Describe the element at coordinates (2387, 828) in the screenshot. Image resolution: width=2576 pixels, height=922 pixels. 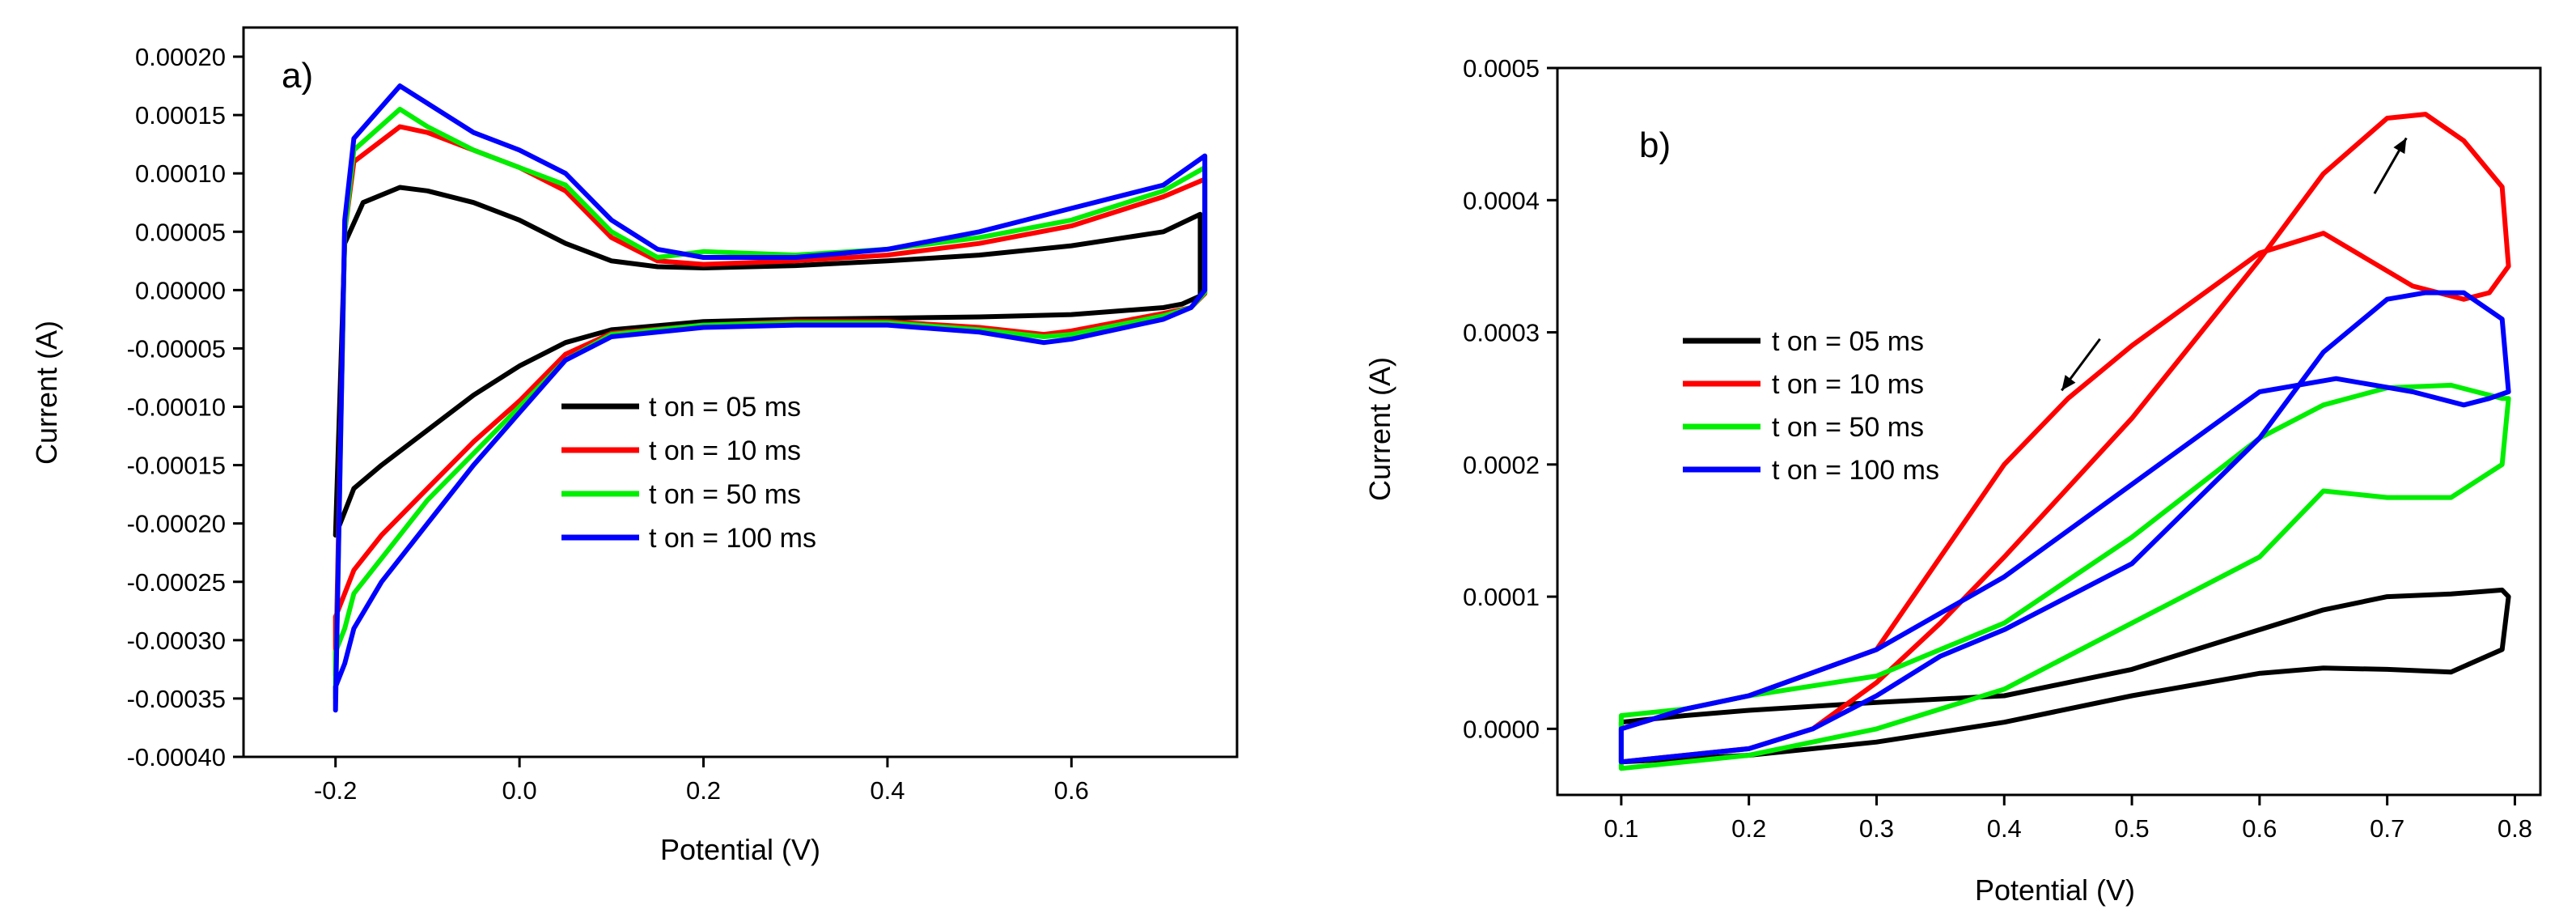
I see `x-tick-label: 0.7` at that location.